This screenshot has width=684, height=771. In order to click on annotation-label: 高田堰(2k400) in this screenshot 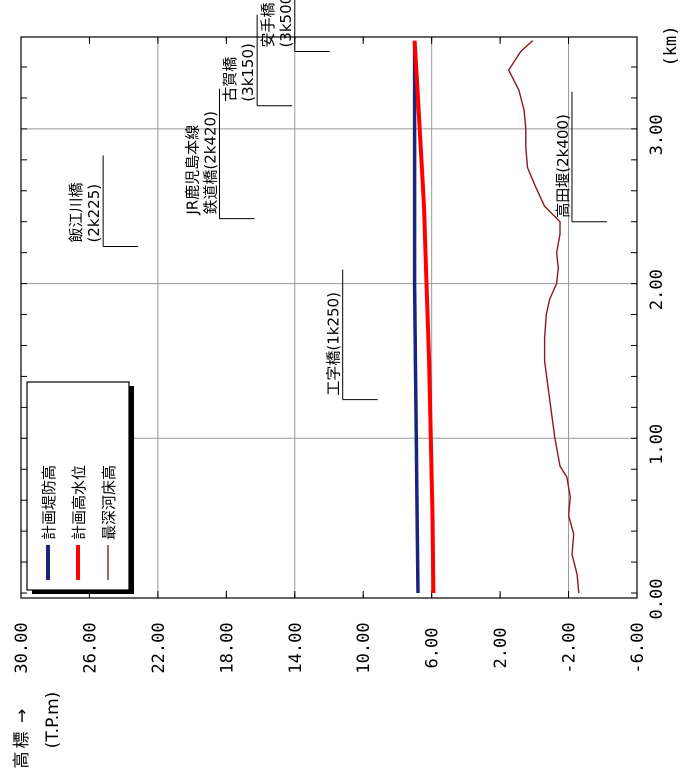, I will do `click(563, 166)`.